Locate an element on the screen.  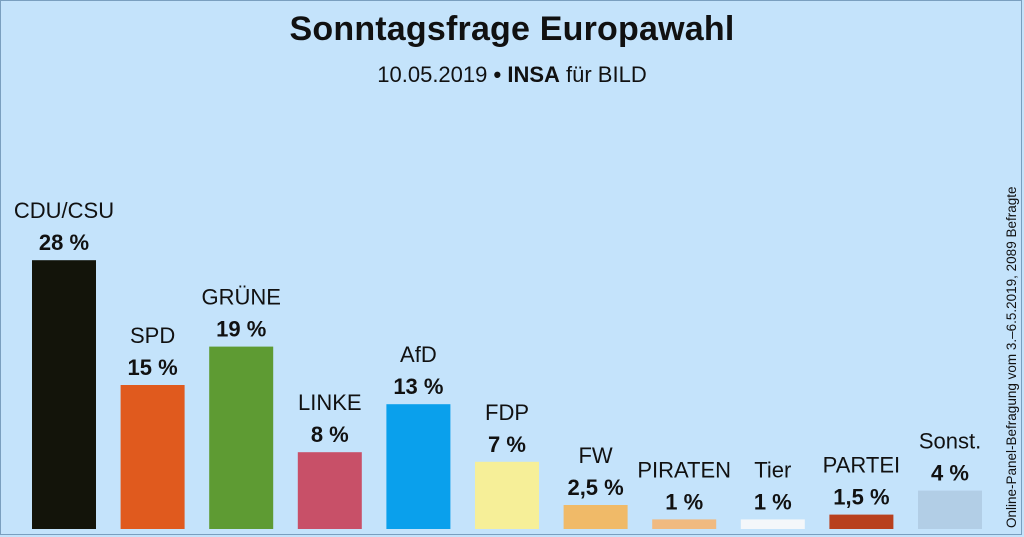
subtitle-date: 10.05.2019 is located at coordinates (432, 74).